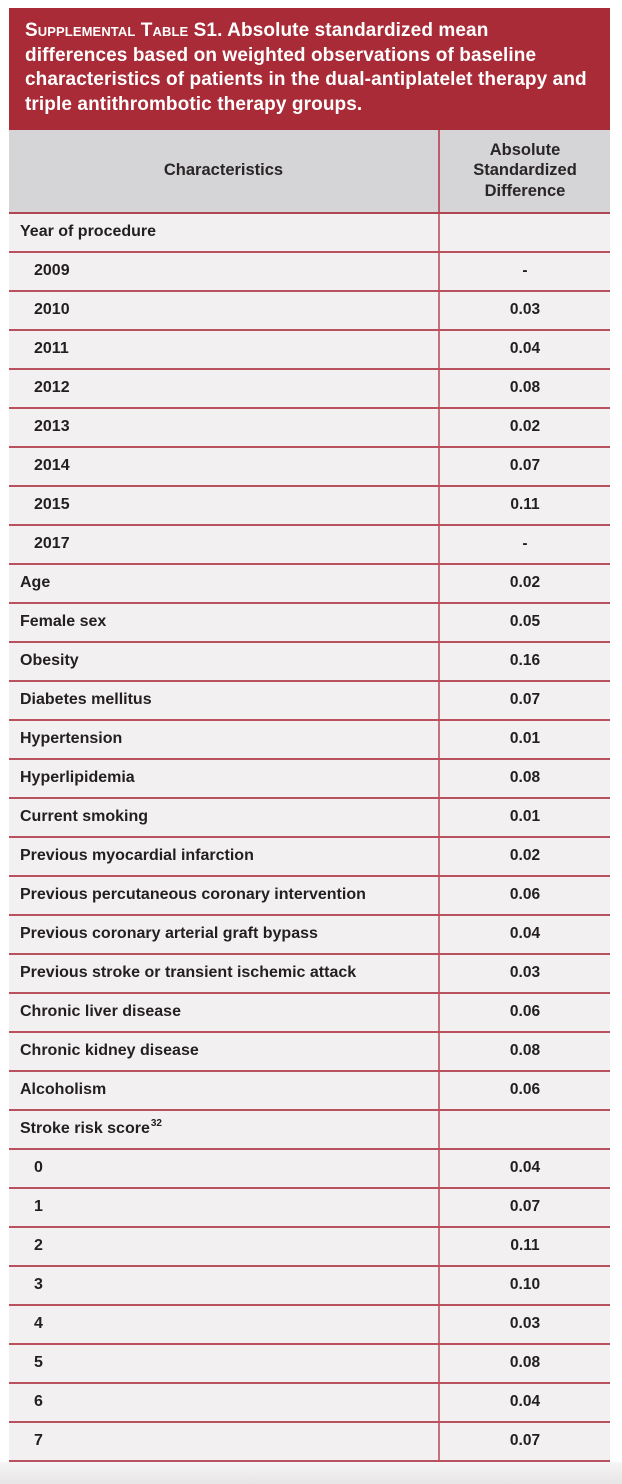 This screenshot has height=1484, width=622. Describe the element at coordinates (224, 544) in the screenshot. I see `row-label: 2017` at that location.